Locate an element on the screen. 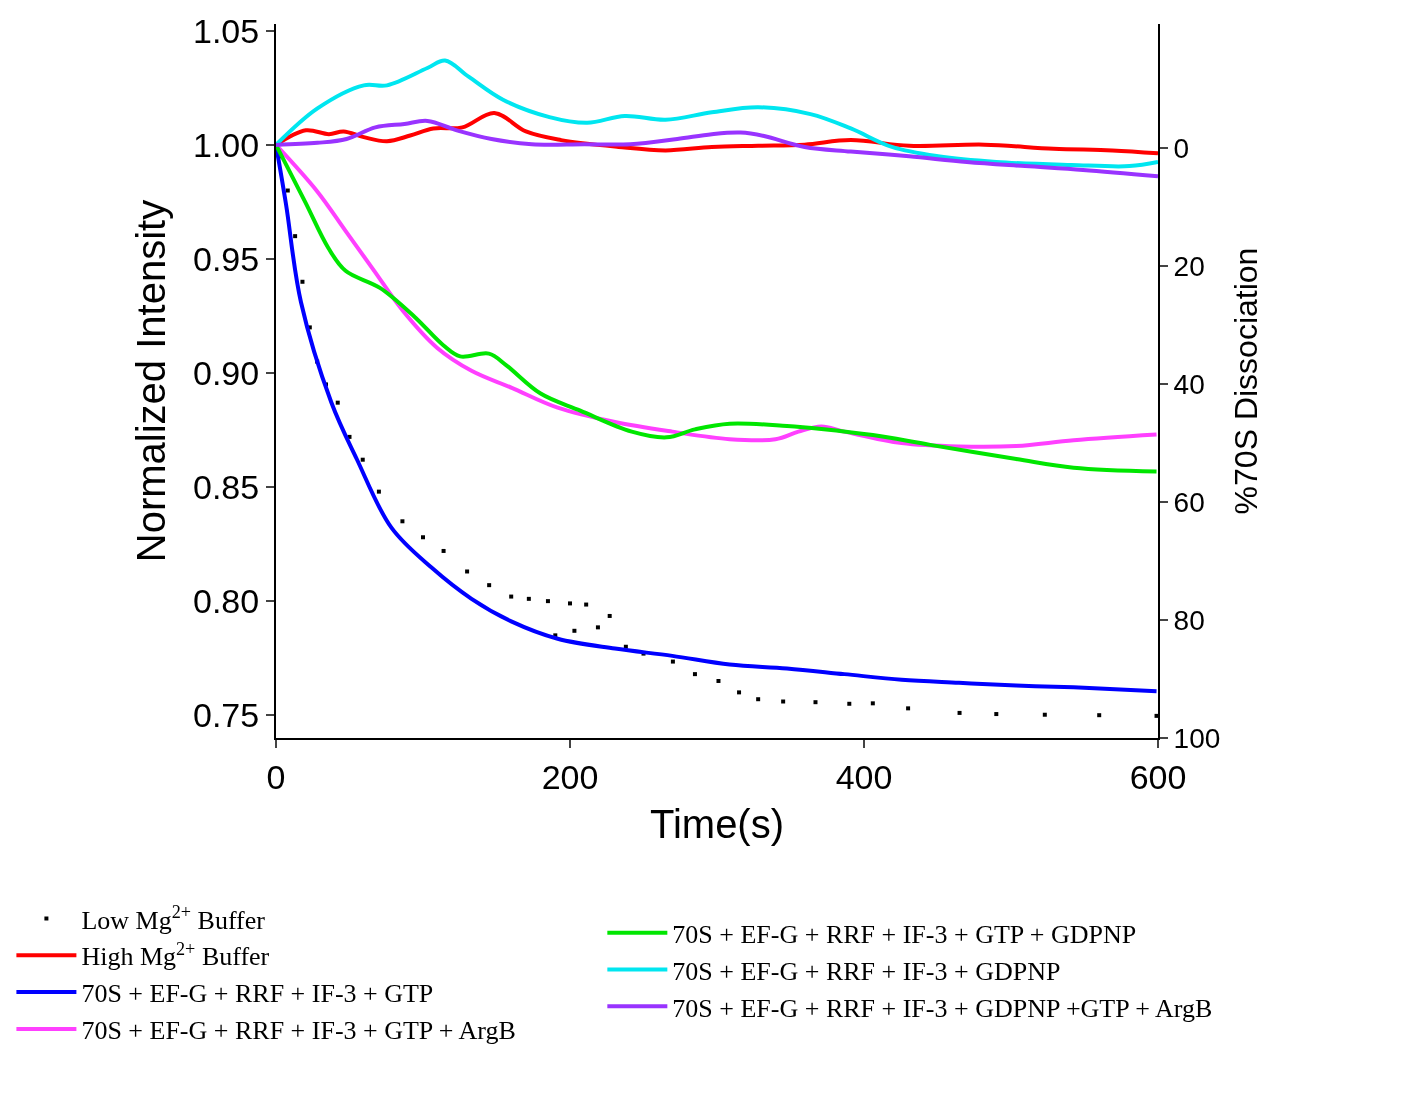 Image resolution: width=1410 pixels, height=1093 pixels. legend-label: 70S + EF-G + RRF + IF-3 + GTP + ArgB is located at coordinates (298, 1031).